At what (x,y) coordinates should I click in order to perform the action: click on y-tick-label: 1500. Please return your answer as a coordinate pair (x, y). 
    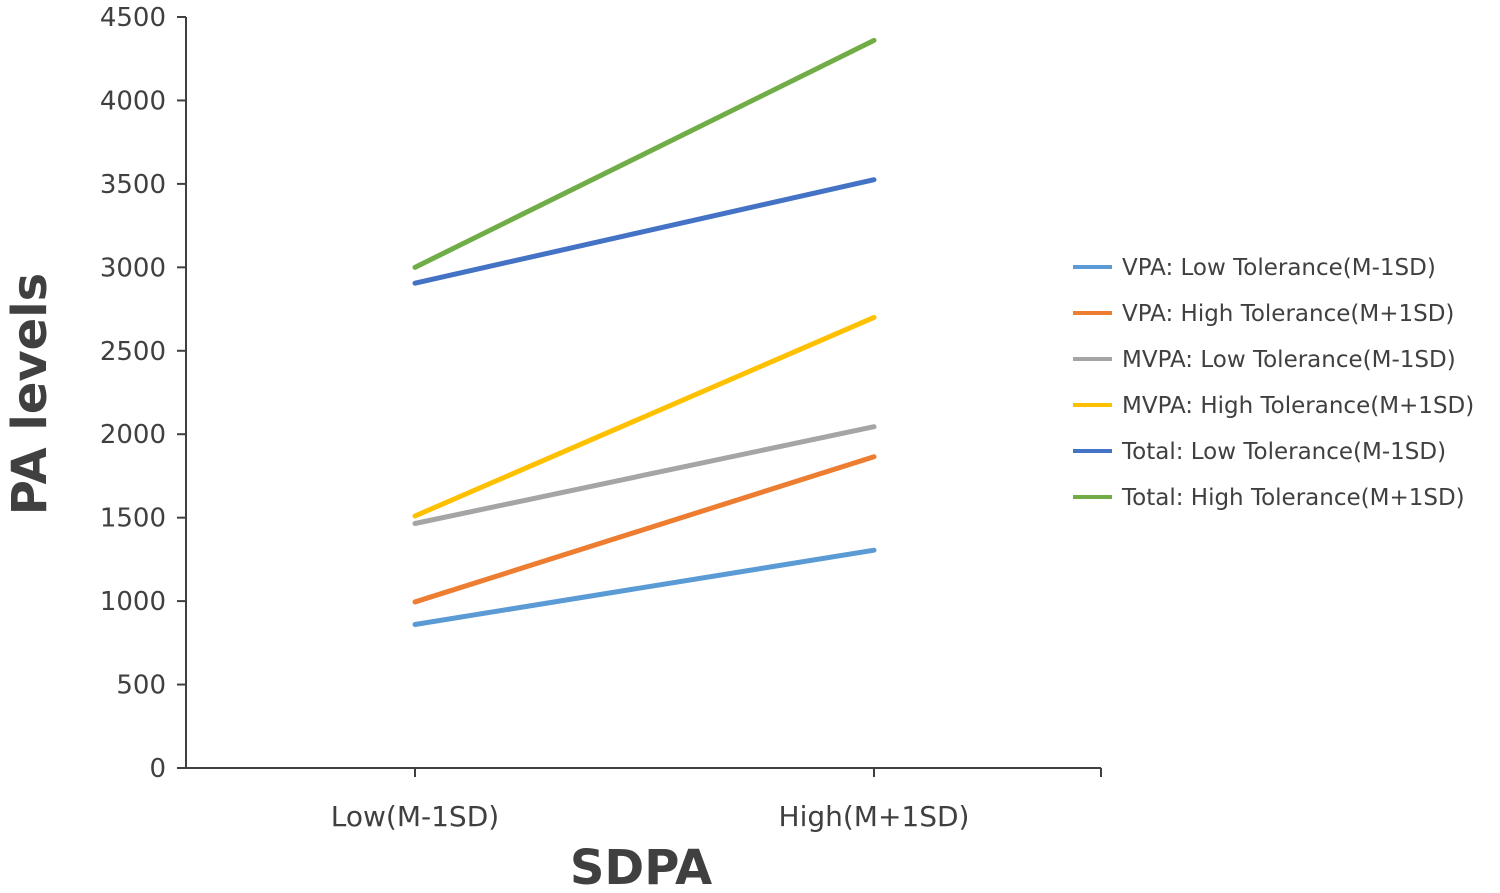
    Looking at the image, I should click on (133, 519).